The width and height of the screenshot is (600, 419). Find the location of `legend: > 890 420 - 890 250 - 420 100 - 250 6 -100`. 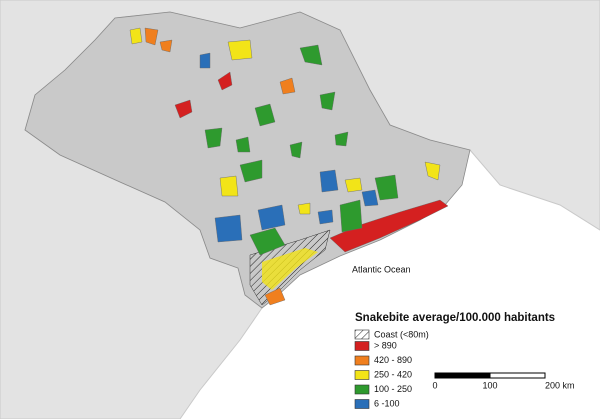

legend: > 890 420 - 890 250 - 420 100 - 250 6 -100 is located at coordinates (383, 374).